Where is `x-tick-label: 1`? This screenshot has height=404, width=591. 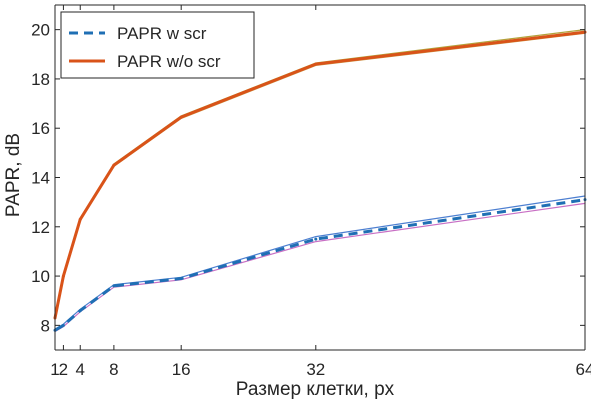 x-tick-label: 1 is located at coordinates (54, 369).